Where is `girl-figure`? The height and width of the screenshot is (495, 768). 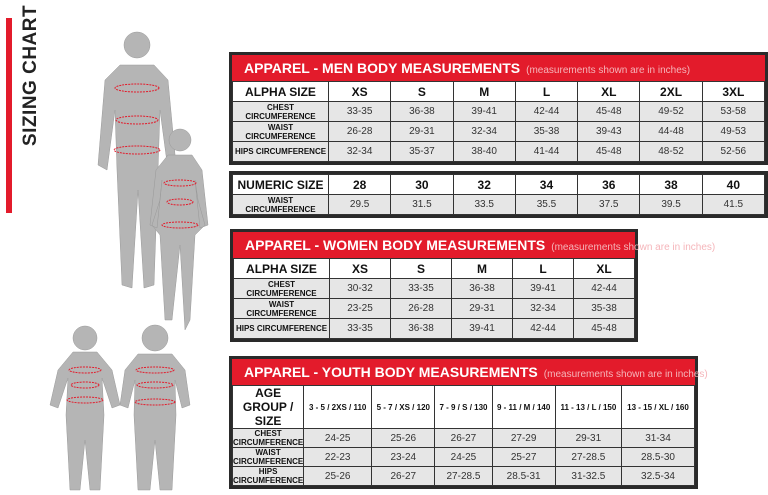 girl-figure is located at coordinates (85, 408).